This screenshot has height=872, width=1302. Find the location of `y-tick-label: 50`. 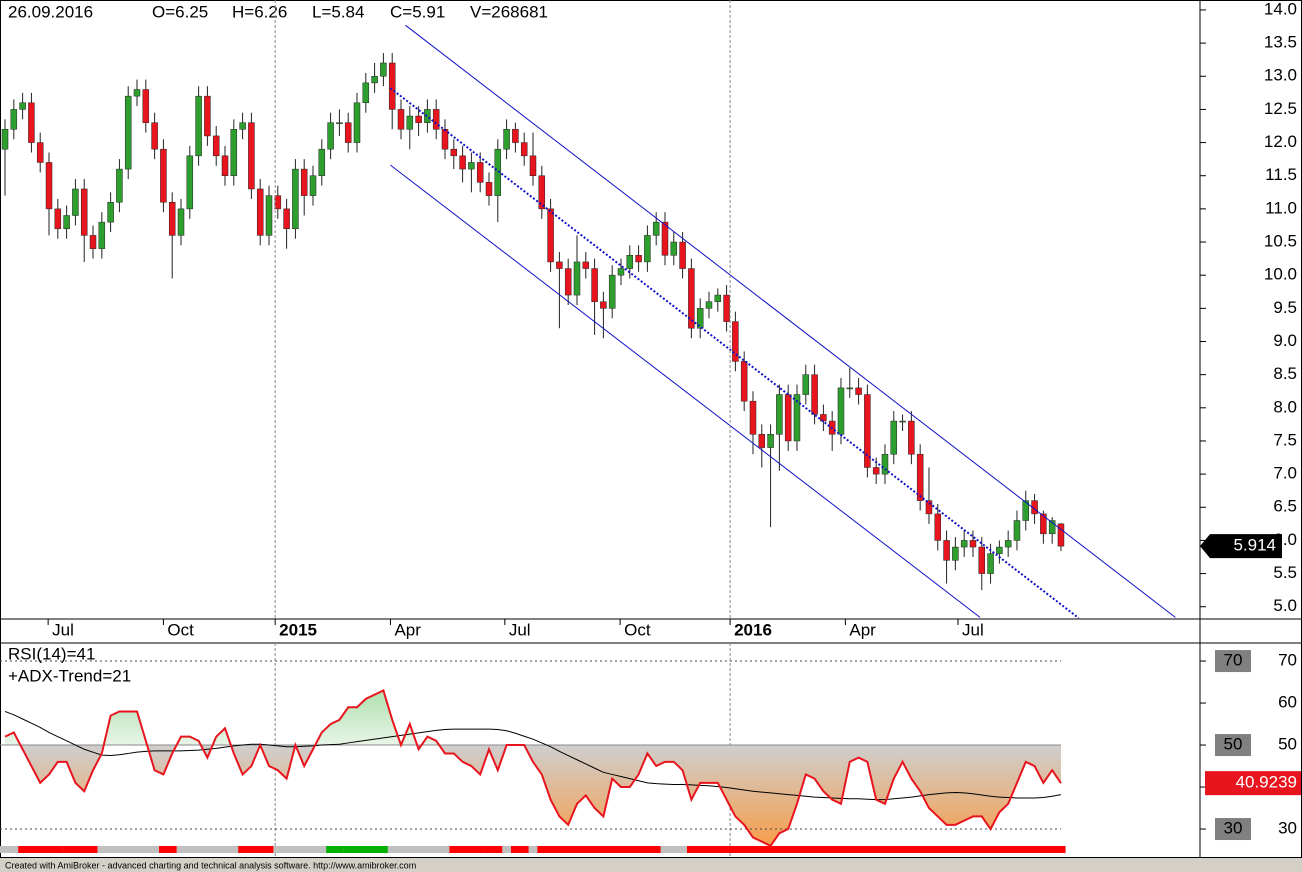

y-tick-label: 50 is located at coordinates (1287, 744).